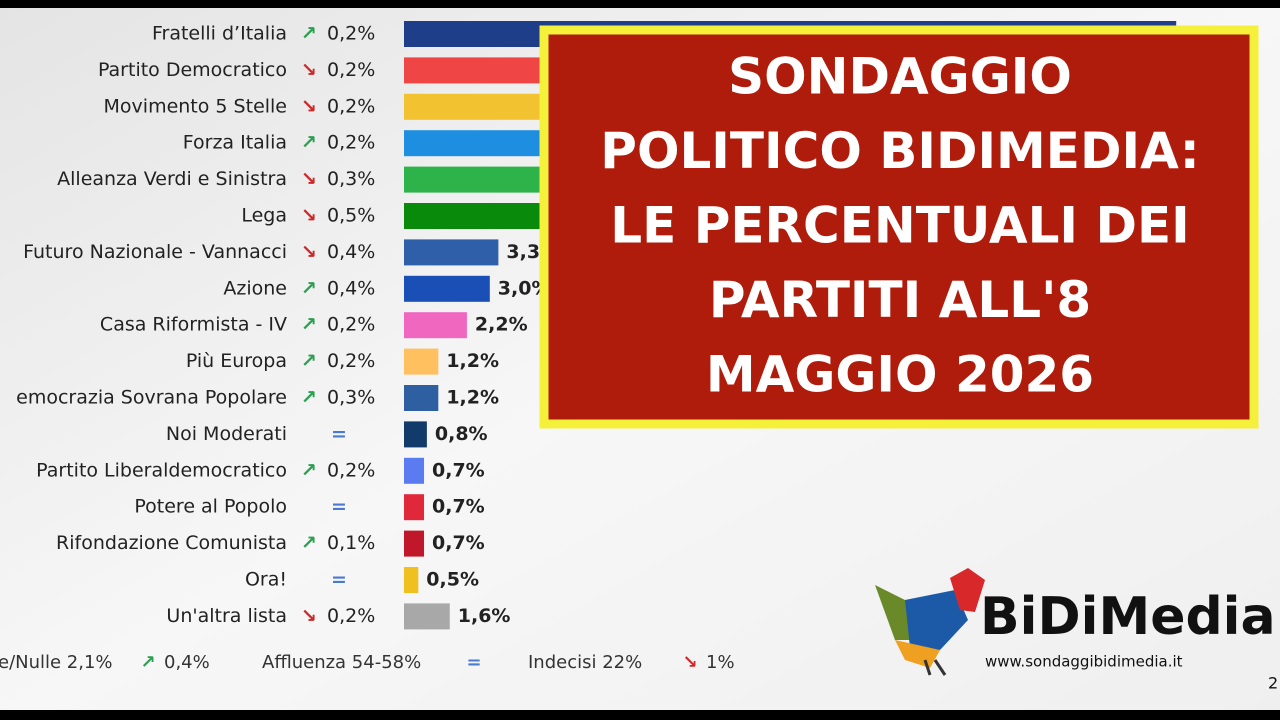 Image resolution: width=1280 pixels, height=724 pixels. I want to click on category-label: Futuro Nazionale - Vannacci, so click(155, 252).